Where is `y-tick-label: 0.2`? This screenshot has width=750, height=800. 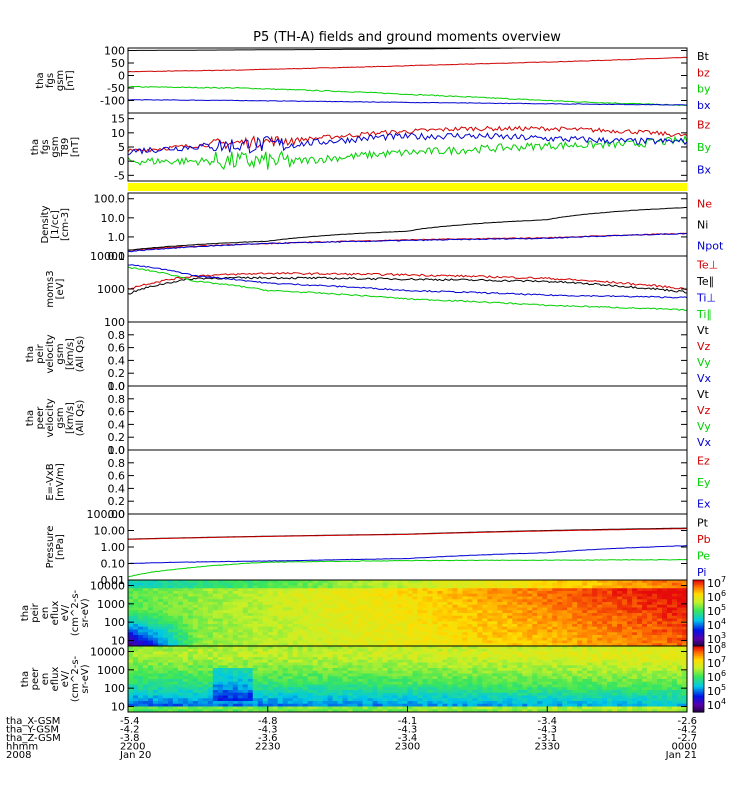
y-tick-label: 0.2 is located at coordinates (117, 501).